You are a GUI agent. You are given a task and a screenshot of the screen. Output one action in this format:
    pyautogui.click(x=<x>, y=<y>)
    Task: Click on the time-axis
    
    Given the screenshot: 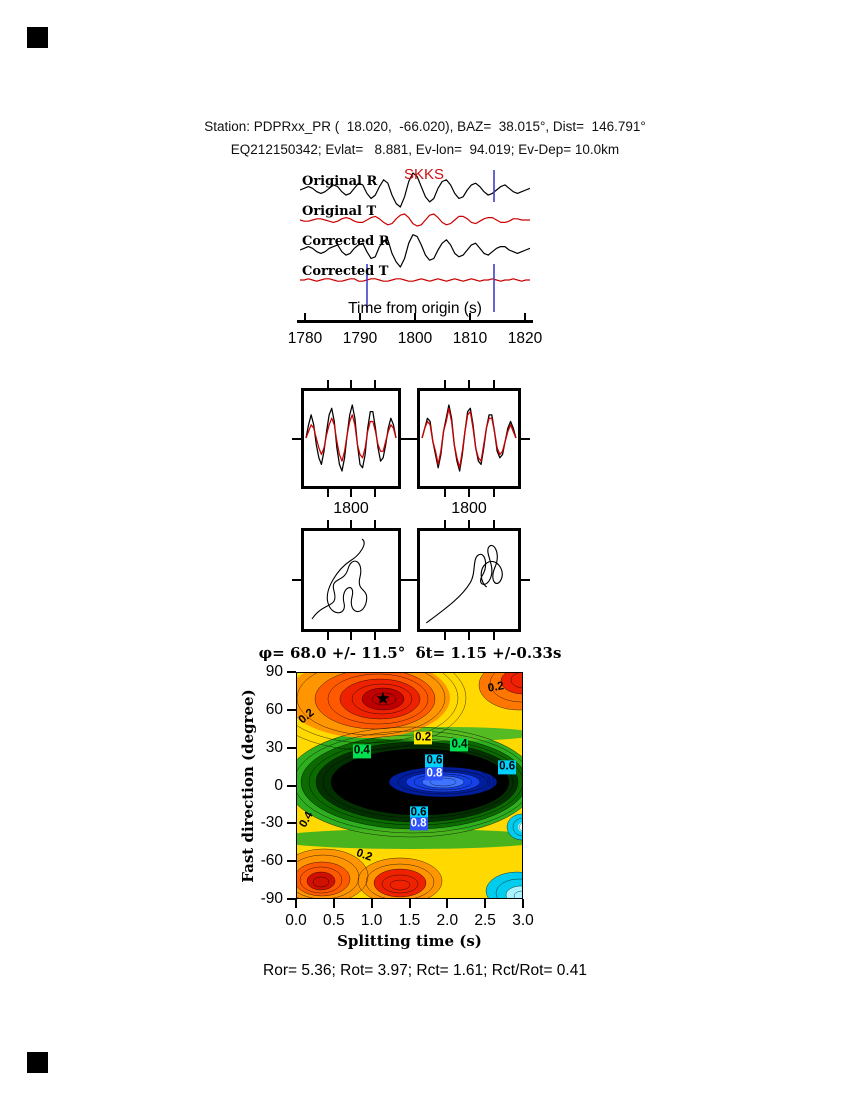 What is the action you would take?
    pyautogui.click(x=415, y=318)
    